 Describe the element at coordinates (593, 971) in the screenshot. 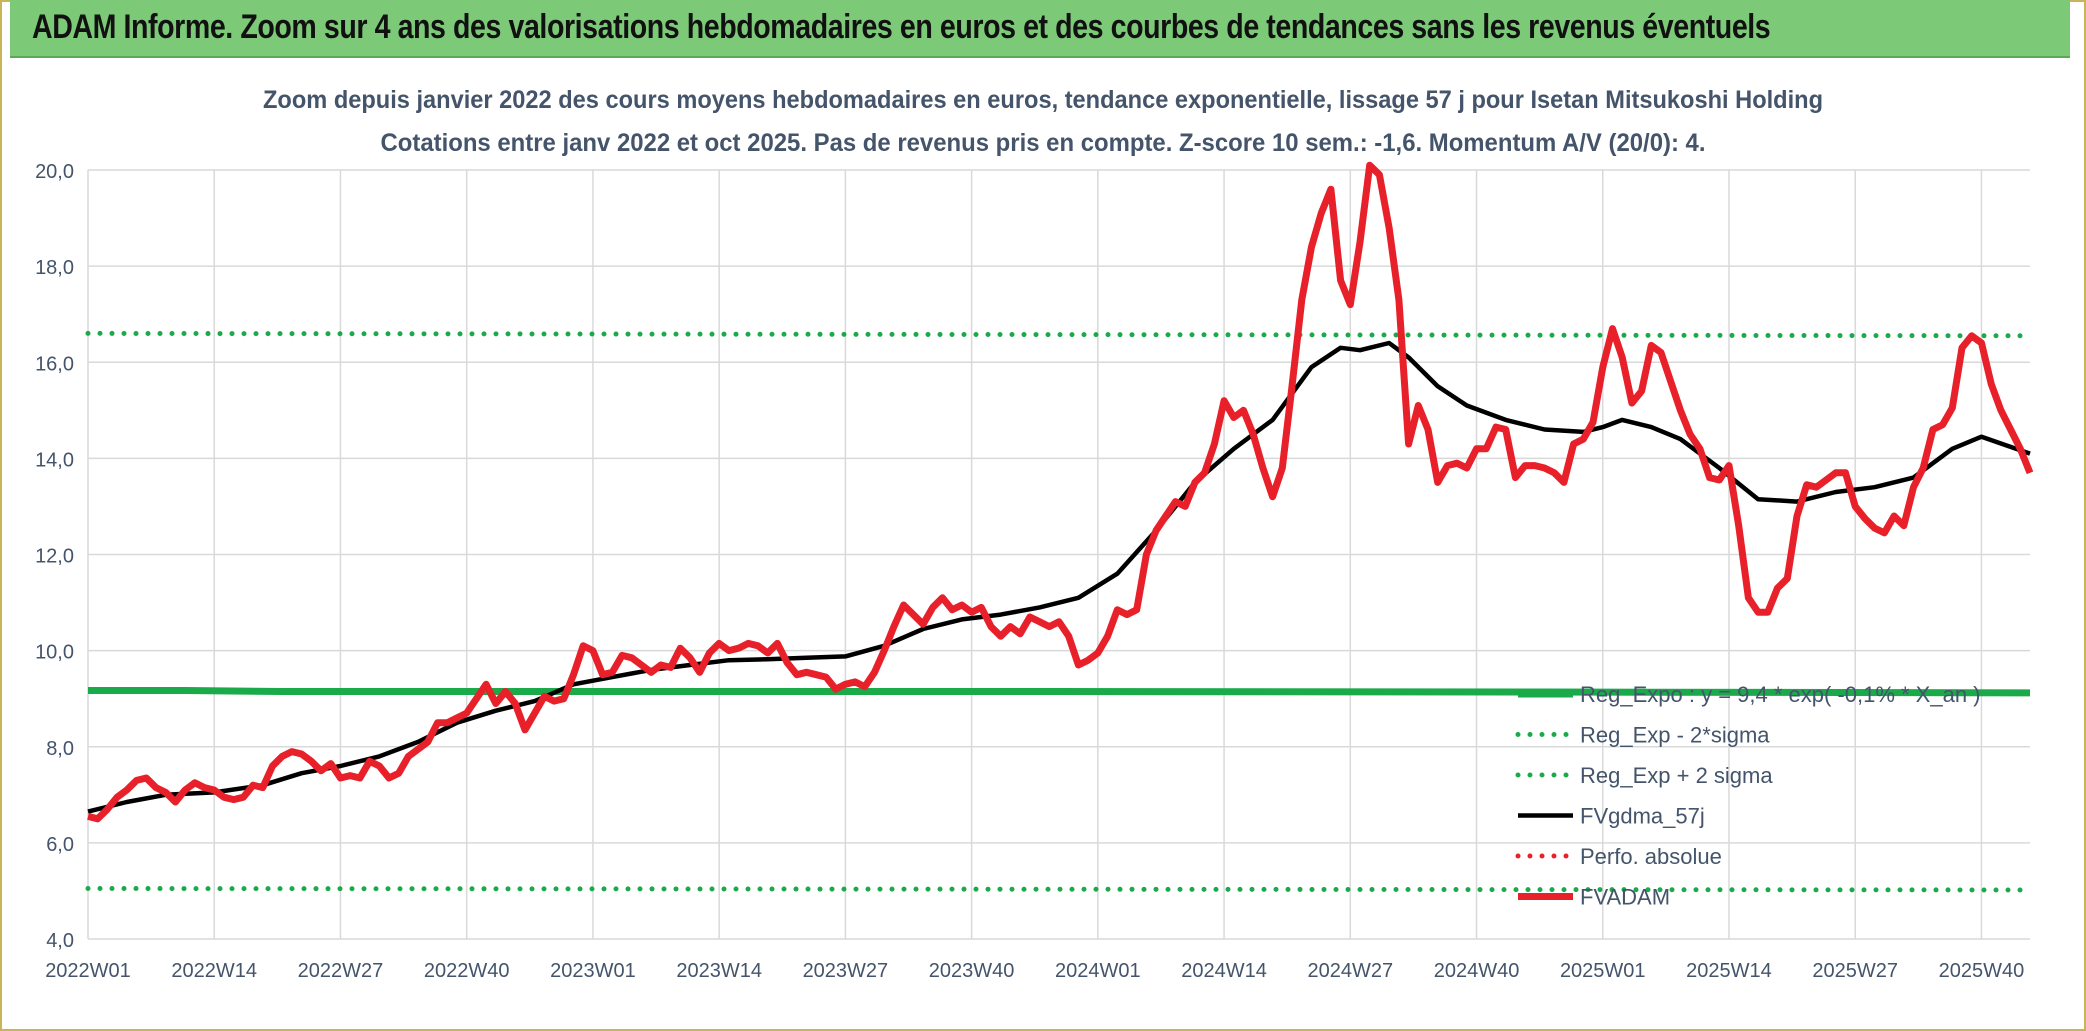

I see `x-tick-label: 2023W01` at that location.